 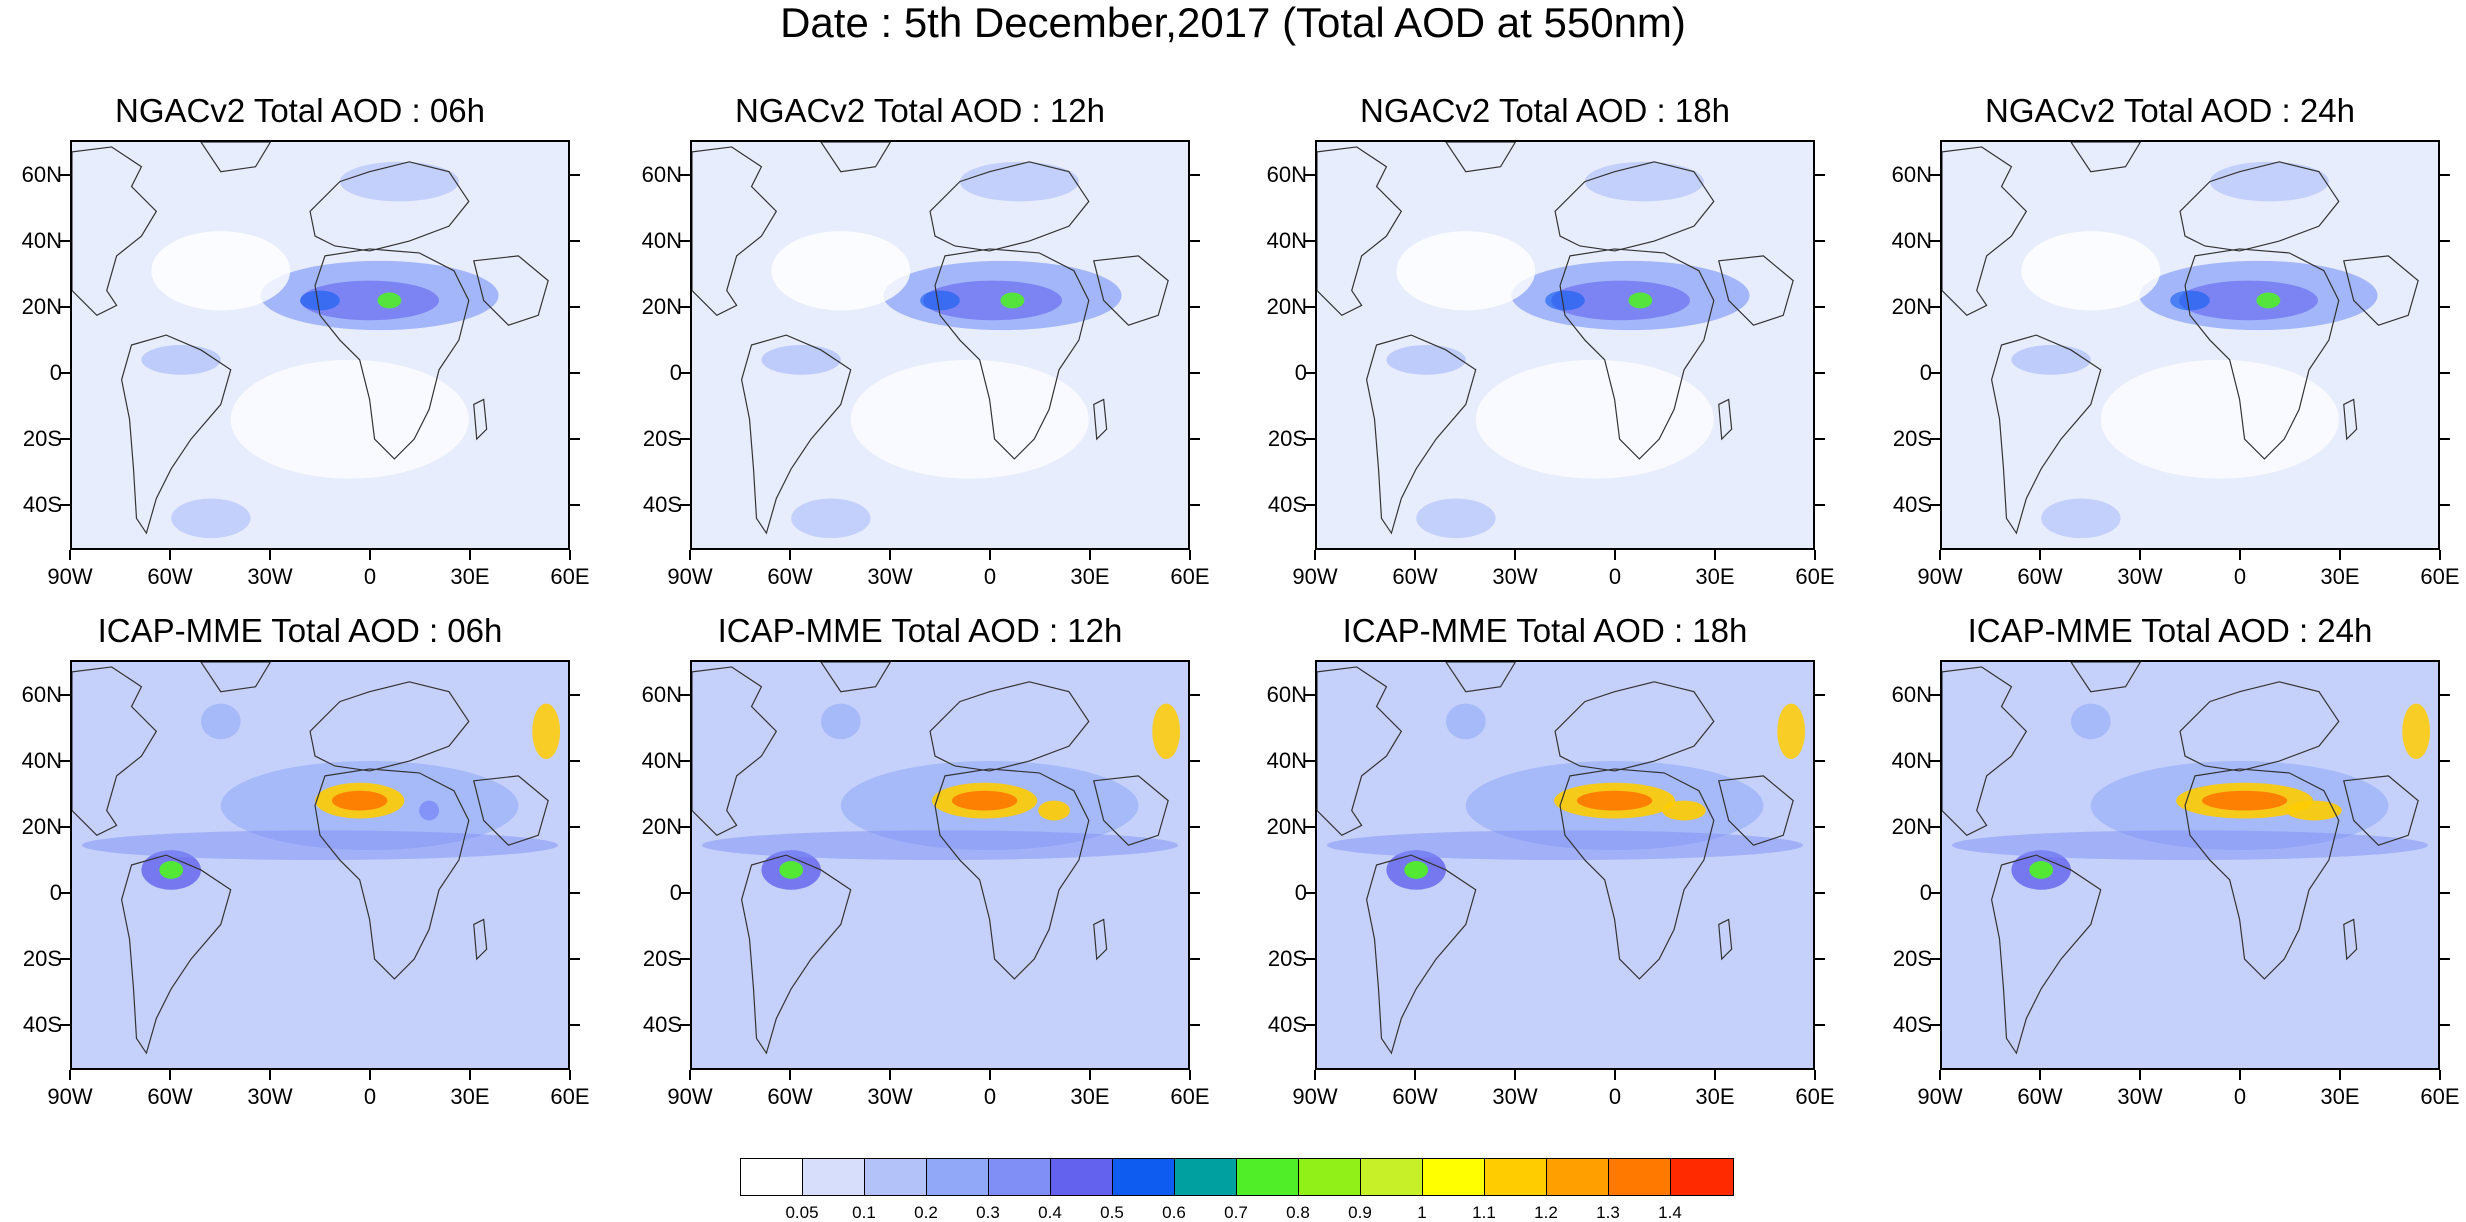 I want to click on colorbar-label: 1.2, so click(x=1546, y=1212).